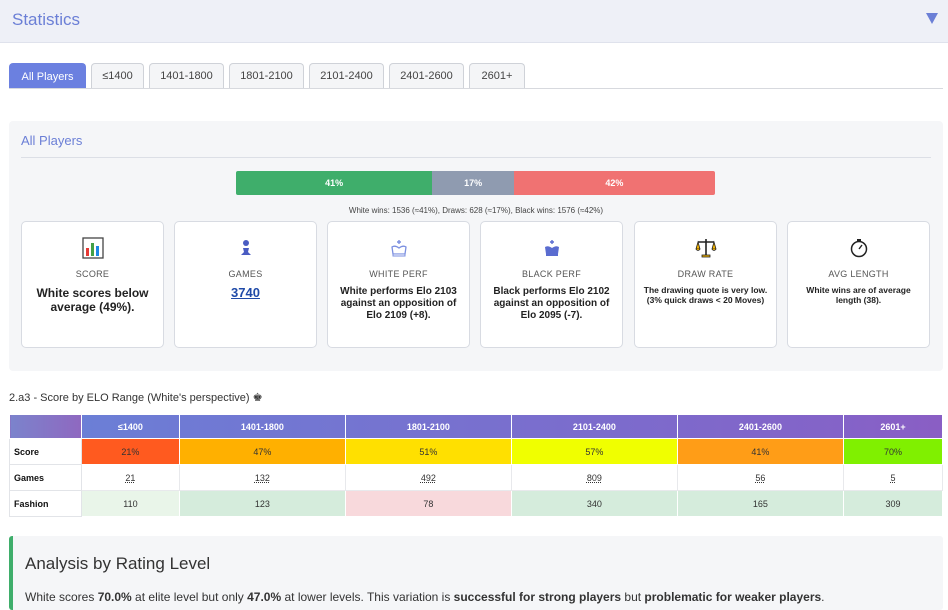 The height and width of the screenshot is (610, 948). Describe the element at coordinates (823, 597) in the screenshot. I see `analysis-fragment: .` at that location.